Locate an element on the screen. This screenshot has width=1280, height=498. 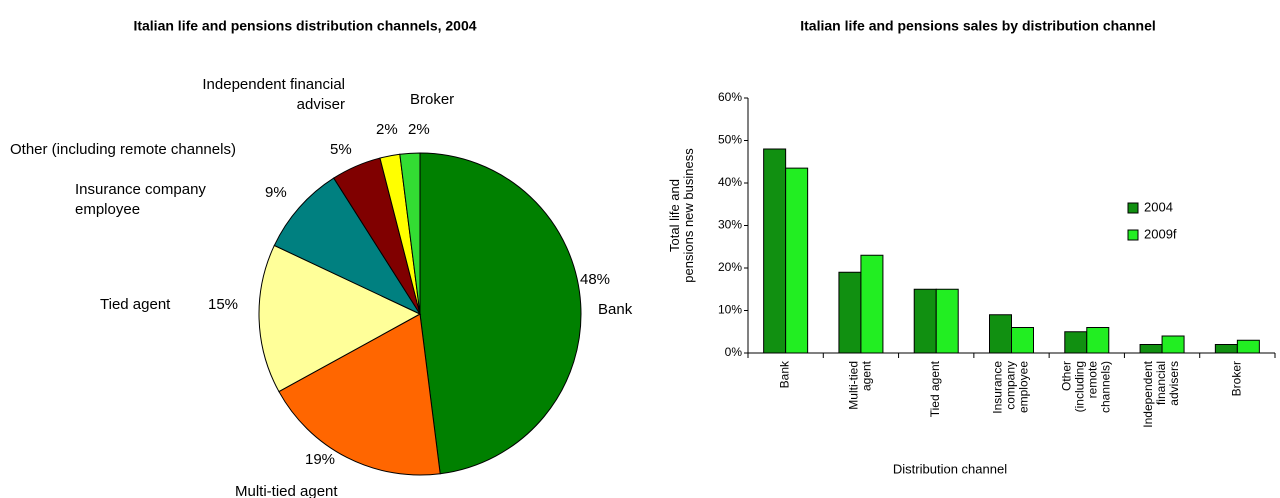
y-tick-label: 50% is located at coordinates (730, 140).